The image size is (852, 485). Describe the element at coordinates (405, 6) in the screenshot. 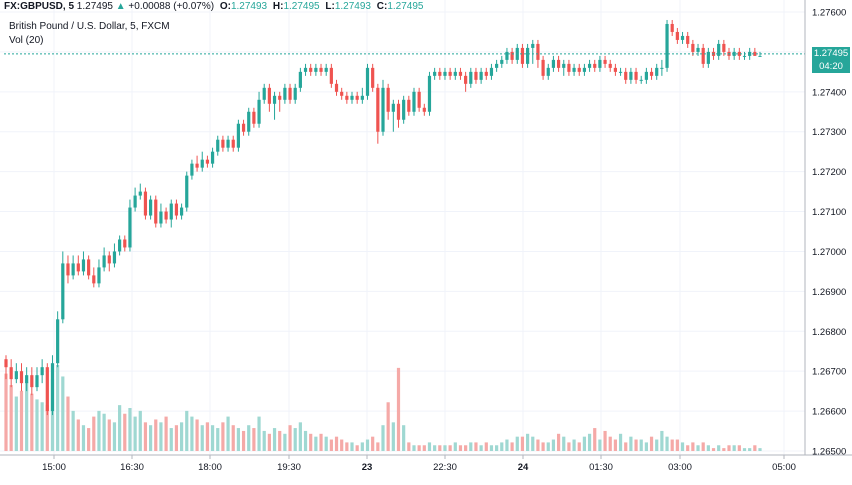

I see `close-value: 1.27495` at that location.